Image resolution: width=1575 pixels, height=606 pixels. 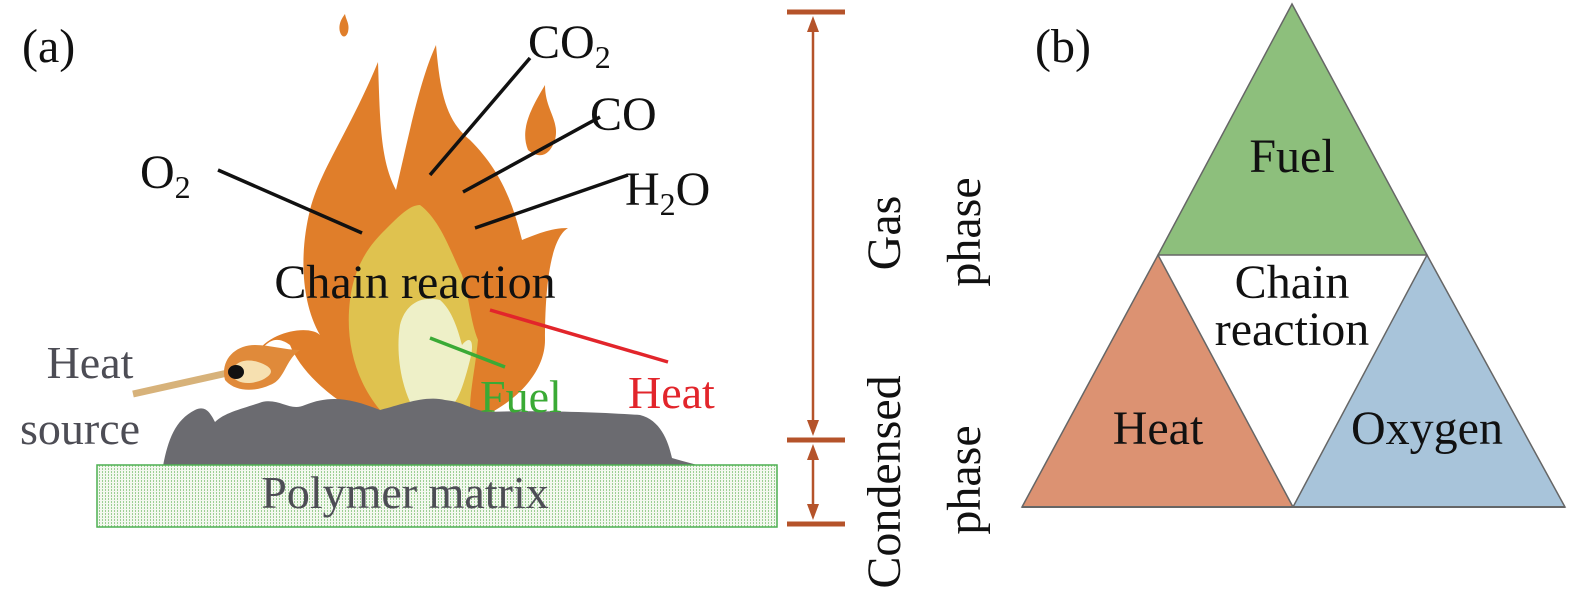 What do you see at coordinates (1063, 46) in the screenshot?
I see `panel-b-label: (b)` at bounding box center [1063, 46].